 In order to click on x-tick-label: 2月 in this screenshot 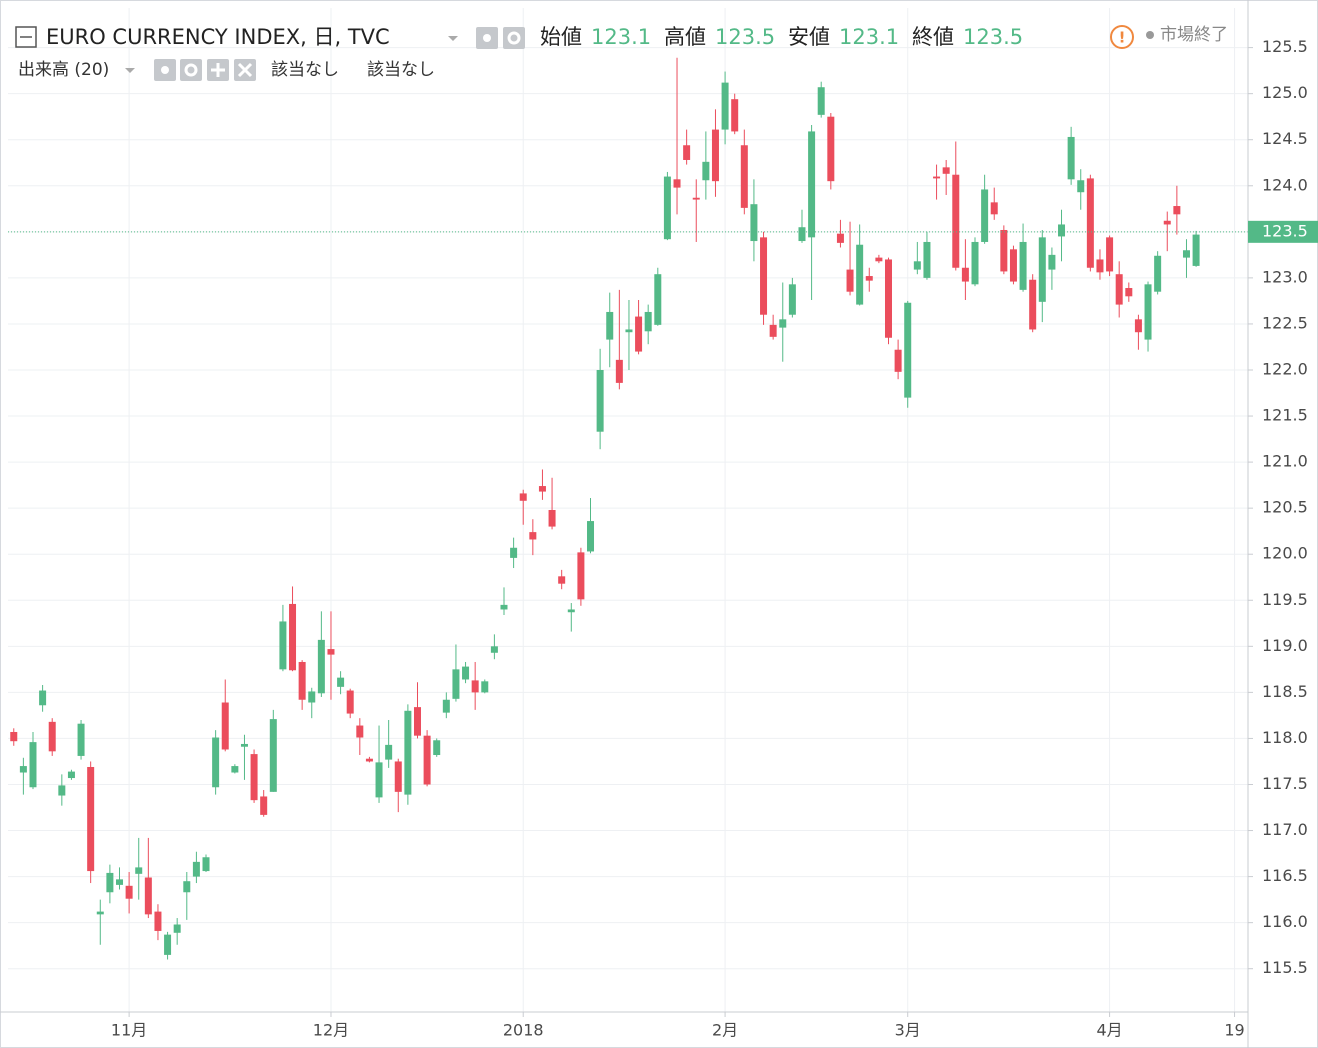, I will do `click(725, 1030)`.